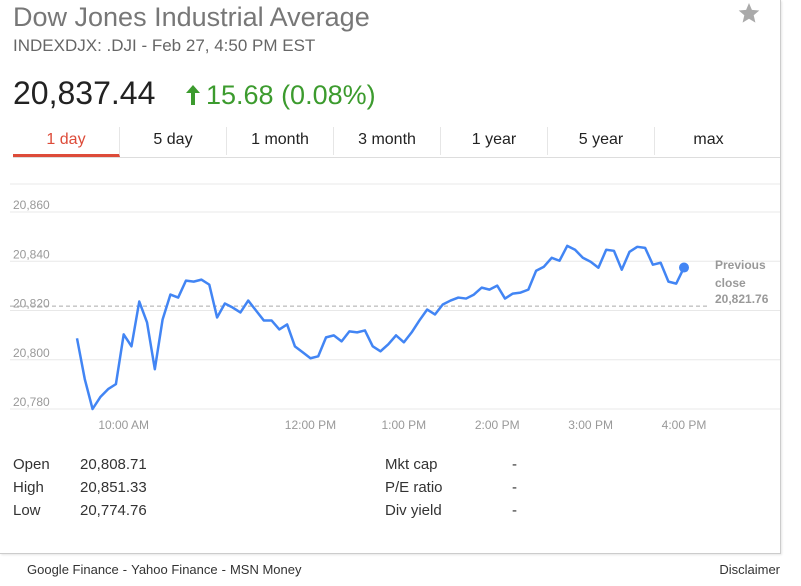 The width and height of the screenshot is (801, 586). What do you see at coordinates (31, 353) in the screenshot?
I see `y-tick-label: 20,800` at bounding box center [31, 353].